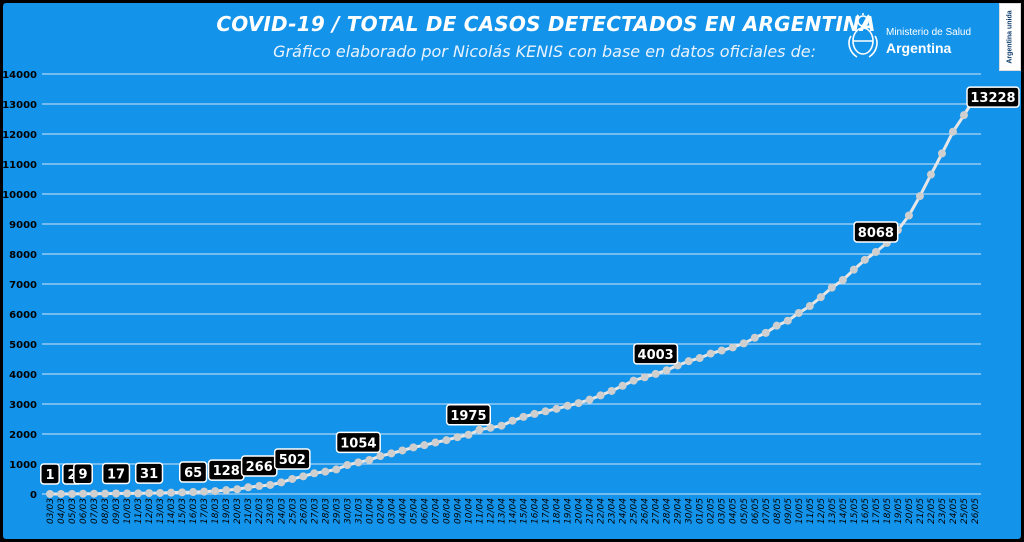 This screenshot has height=542, width=1024. What do you see at coordinates (23, 315) in the screenshot?
I see `y-tick-label: 6000` at bounding box center [23, 315].